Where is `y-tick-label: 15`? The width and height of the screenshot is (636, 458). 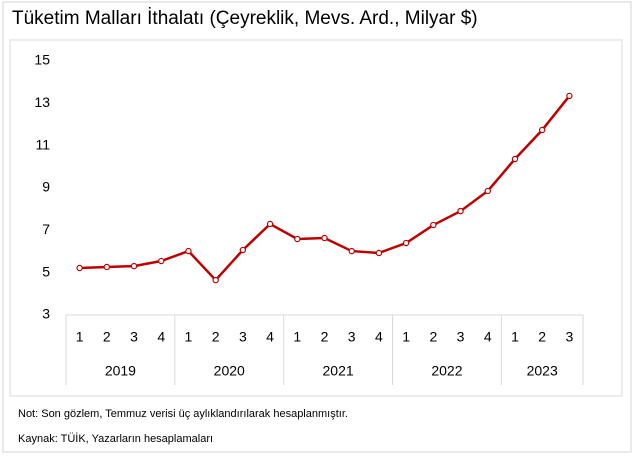 y-tick-label: 15 is located at coordinates (42, 60).